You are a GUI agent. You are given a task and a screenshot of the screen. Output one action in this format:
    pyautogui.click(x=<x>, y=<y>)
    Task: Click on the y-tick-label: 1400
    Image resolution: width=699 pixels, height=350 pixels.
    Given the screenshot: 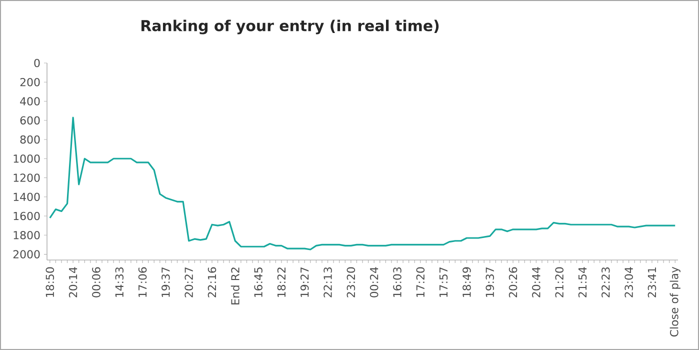 What is the action you would take?
    pyautogui.click(x=27, y=197)
    